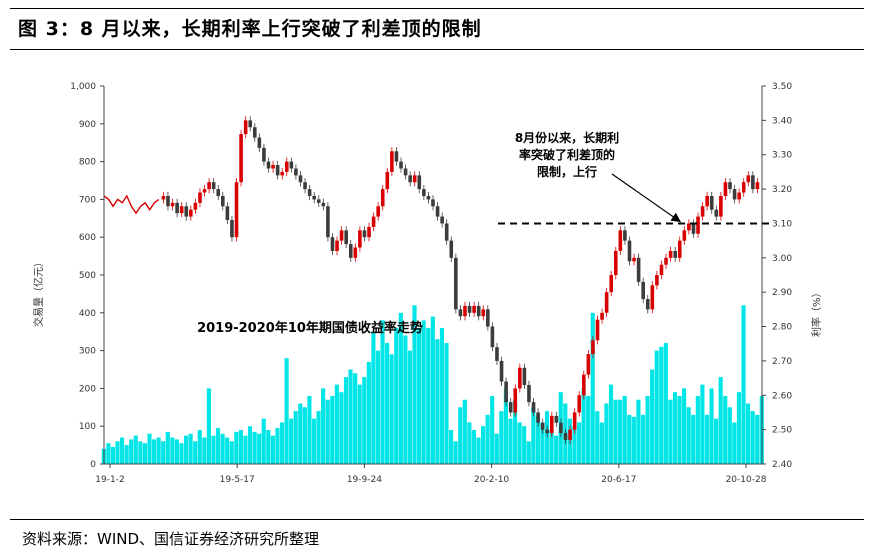 The height and width of the screenshot is (559, 874). I want to click on figure-title: 图 3：8 月以来，长期利率上行突破了利差顶的限制, so click(250, 29).